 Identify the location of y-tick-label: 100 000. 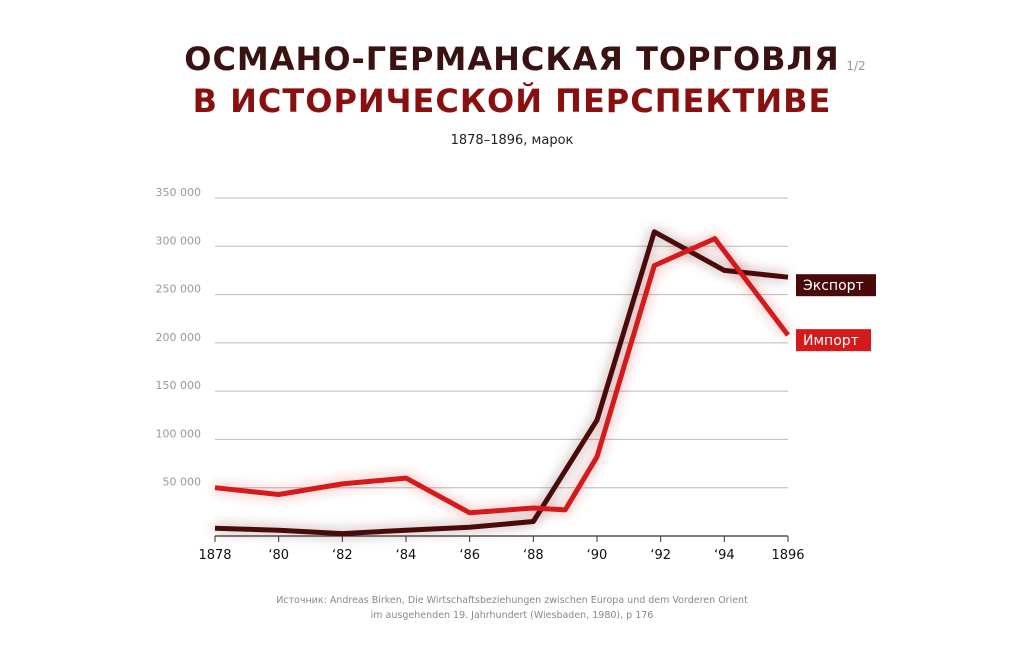
(179, 433).